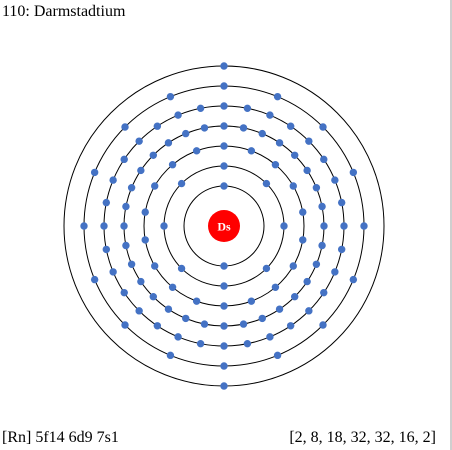 The image size is (452, 450). I want to click on electron-configuration: [Rn] 5f14 6d9 7s1, so click(60, 437).